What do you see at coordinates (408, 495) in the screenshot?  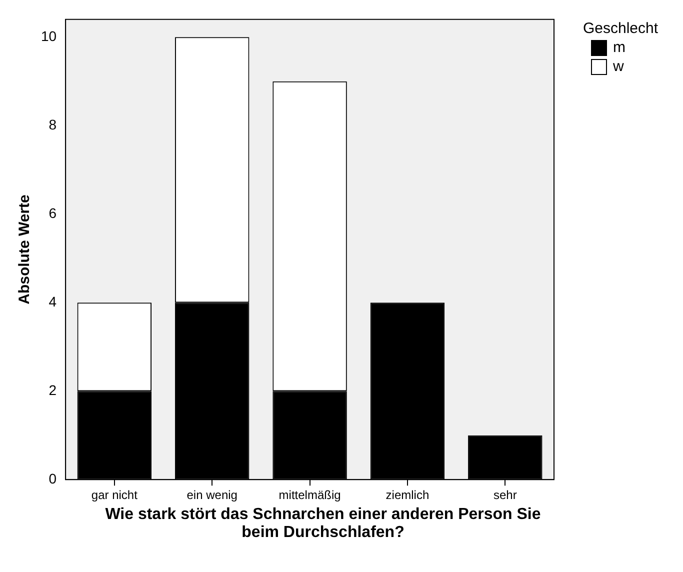 I see `x-tick-label: ziemlich` at bounding box center [408, 495].